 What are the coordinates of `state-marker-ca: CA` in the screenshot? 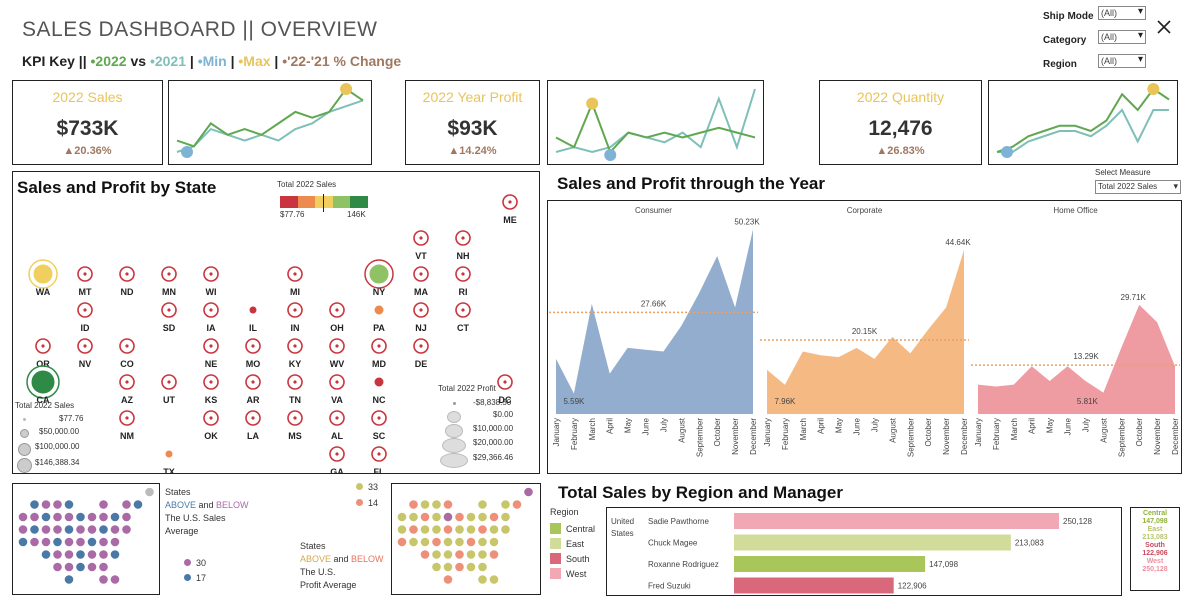 It's located at (43, 385).